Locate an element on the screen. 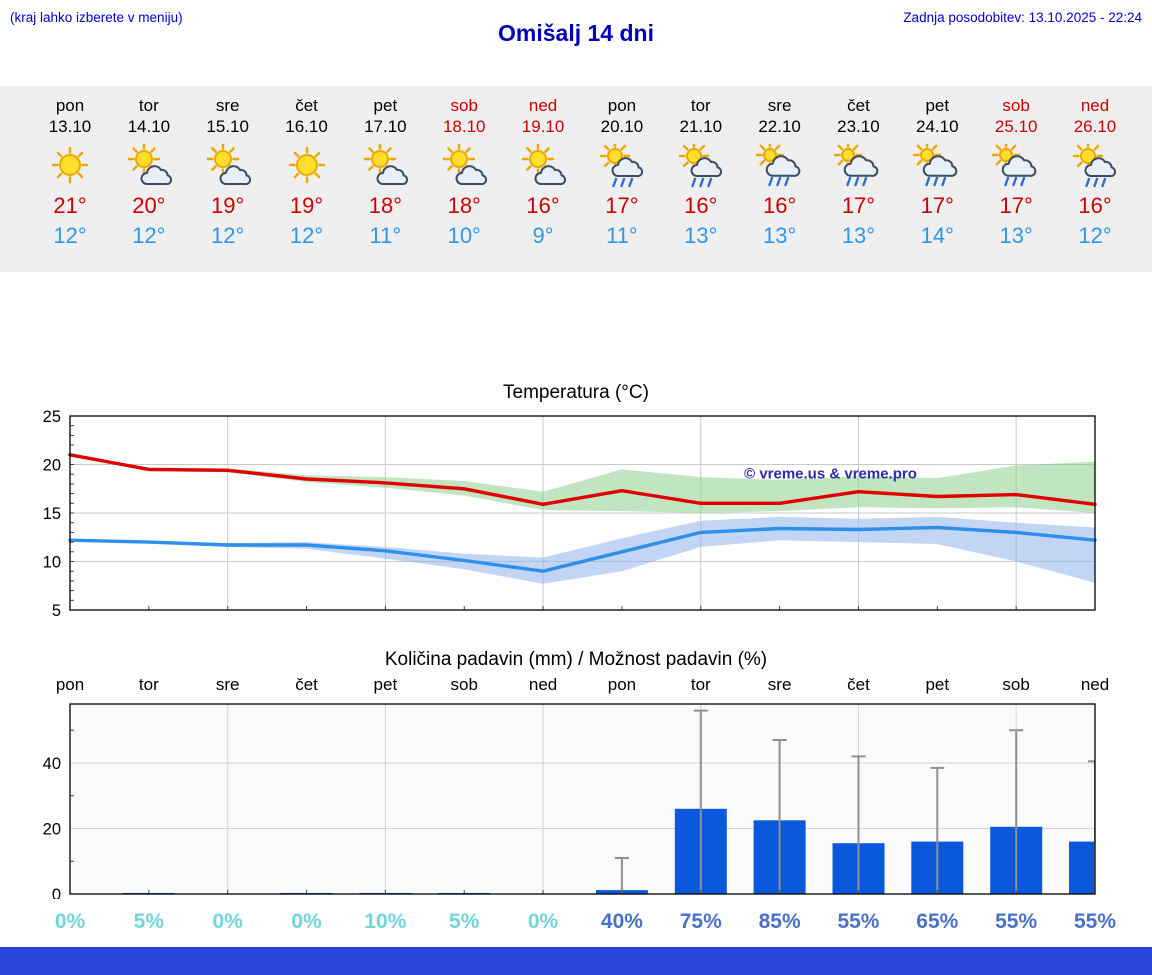 The height and width of the screenshot is (975, 1152). day-name: tor is located at coordinates (700, 105).